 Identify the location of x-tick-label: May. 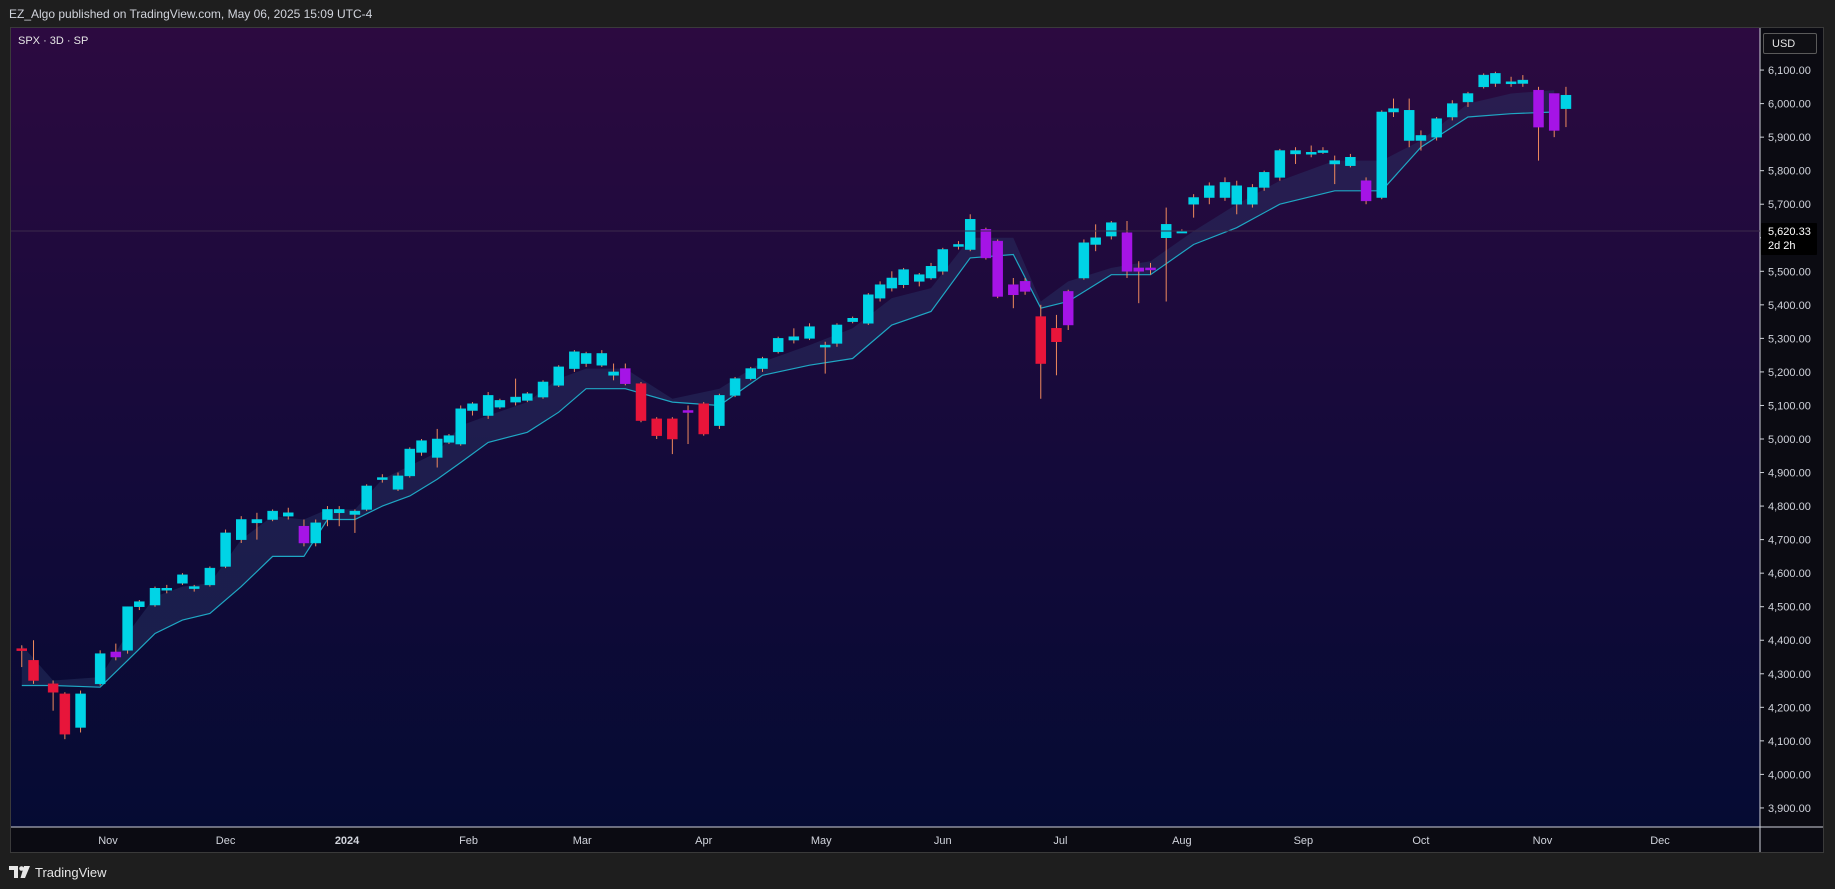
(821, 841).